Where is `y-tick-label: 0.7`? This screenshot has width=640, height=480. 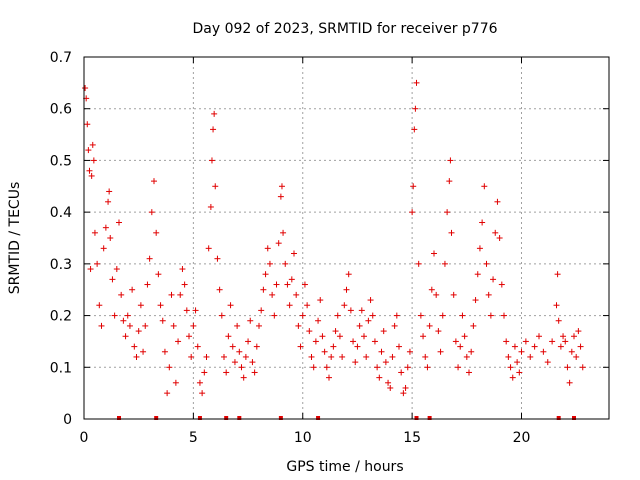 y-tick-label: 0.7 is located at coordinates (61, 58).